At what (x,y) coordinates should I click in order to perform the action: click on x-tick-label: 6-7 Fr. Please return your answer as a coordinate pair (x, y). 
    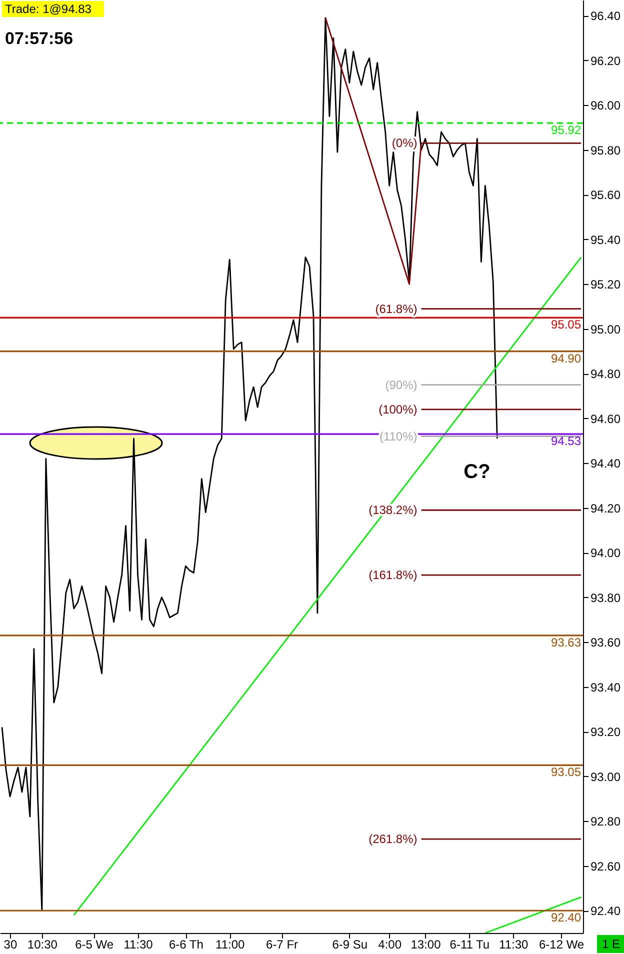
    Looking at the image, I should click on (282, 945).